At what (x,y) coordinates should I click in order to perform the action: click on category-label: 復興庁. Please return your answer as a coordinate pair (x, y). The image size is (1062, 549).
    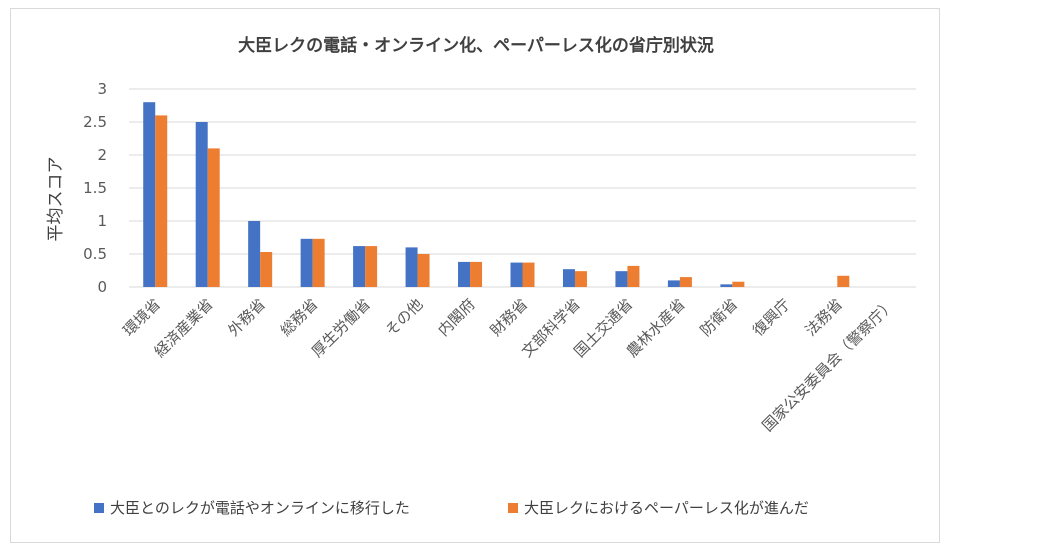
    Looking at the image, I should click on (771, 317).